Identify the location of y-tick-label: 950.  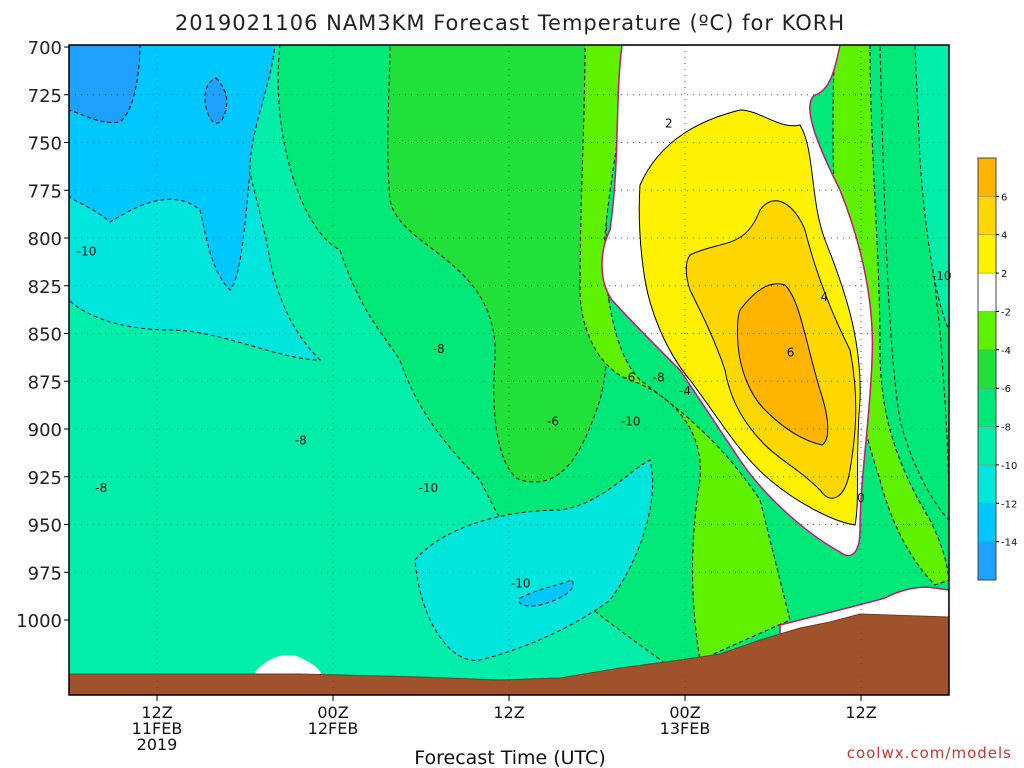
(45, 526).